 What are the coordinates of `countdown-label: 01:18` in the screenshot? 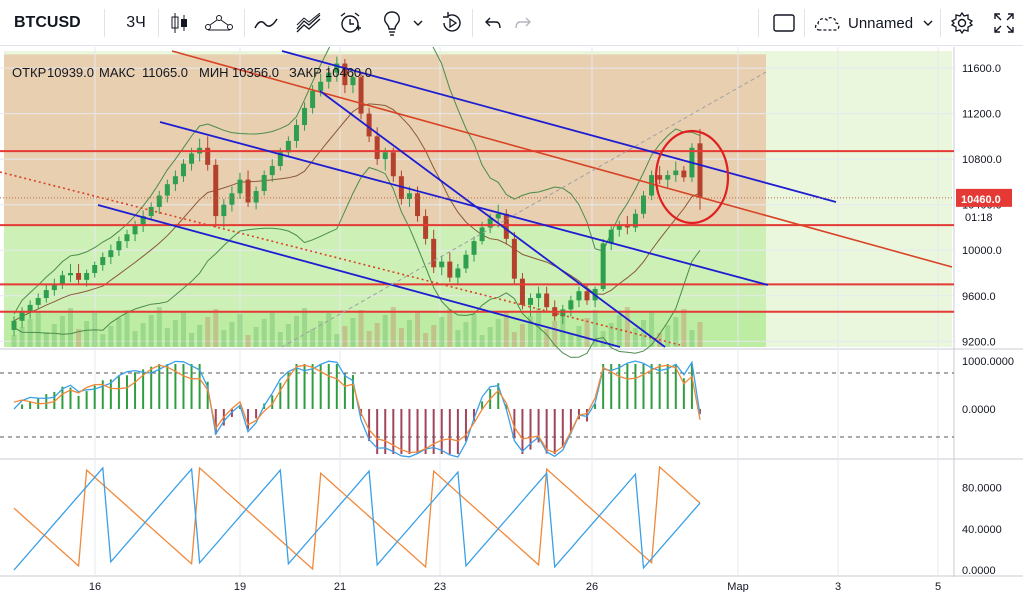 It's located at (979, 218).